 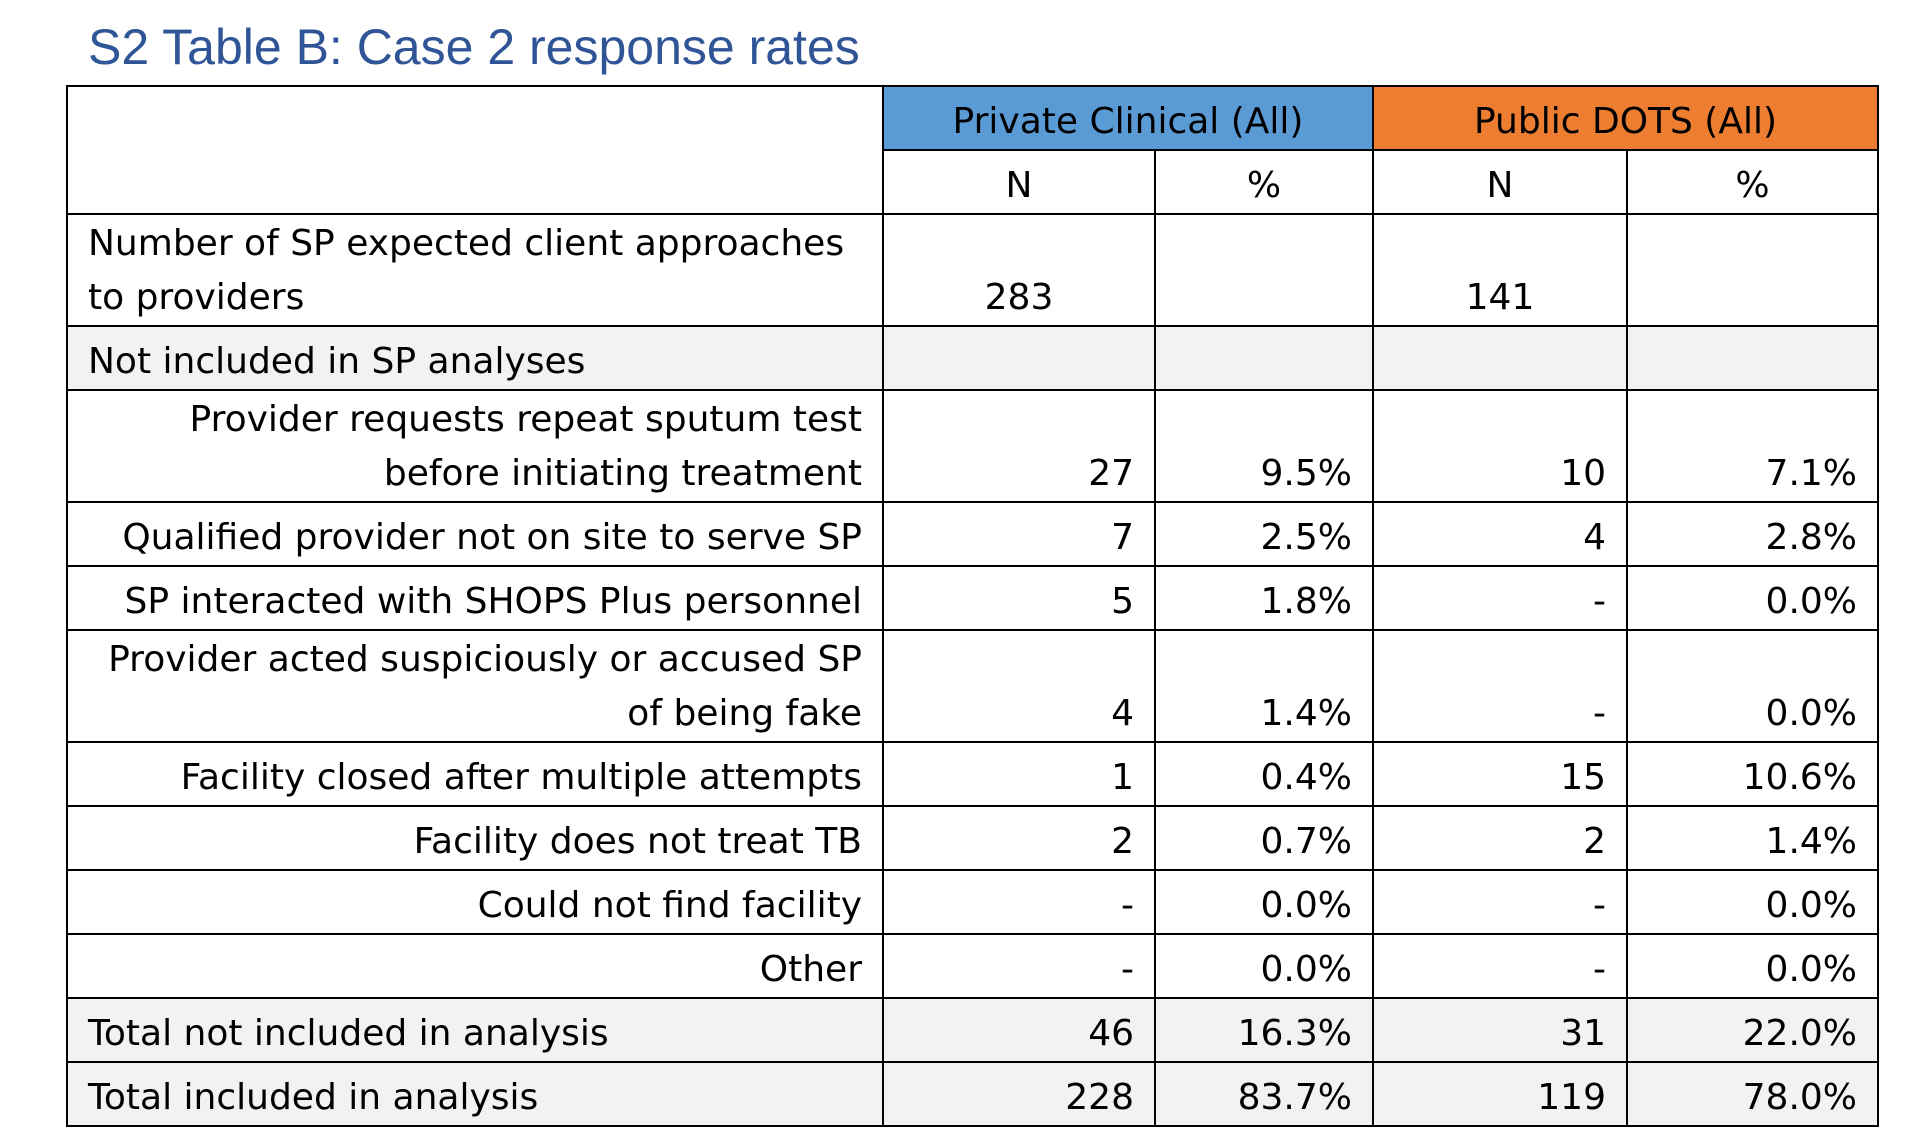 What do you see at coordinates (1264, 598) in the screenshot?
I see `private-pct-cell: 1.8%` at bounding box center [1264, 598].